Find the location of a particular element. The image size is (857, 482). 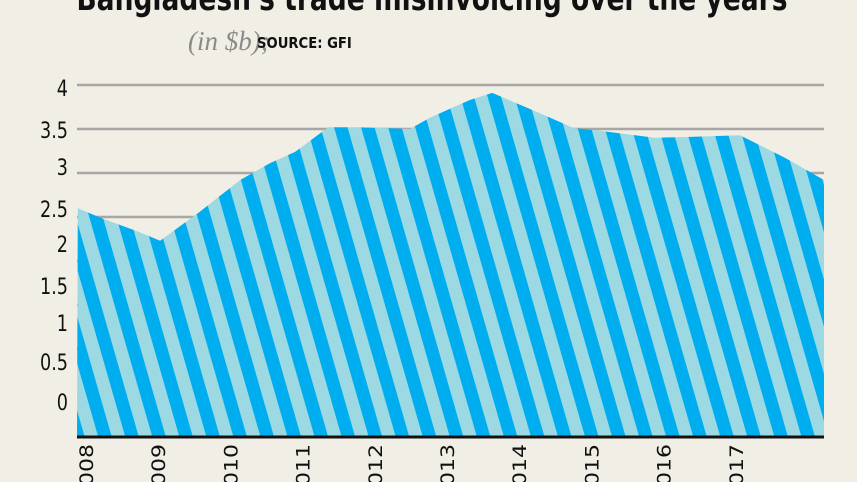

chart-subtitle: (in $b); is located at coordinates (229, 41).